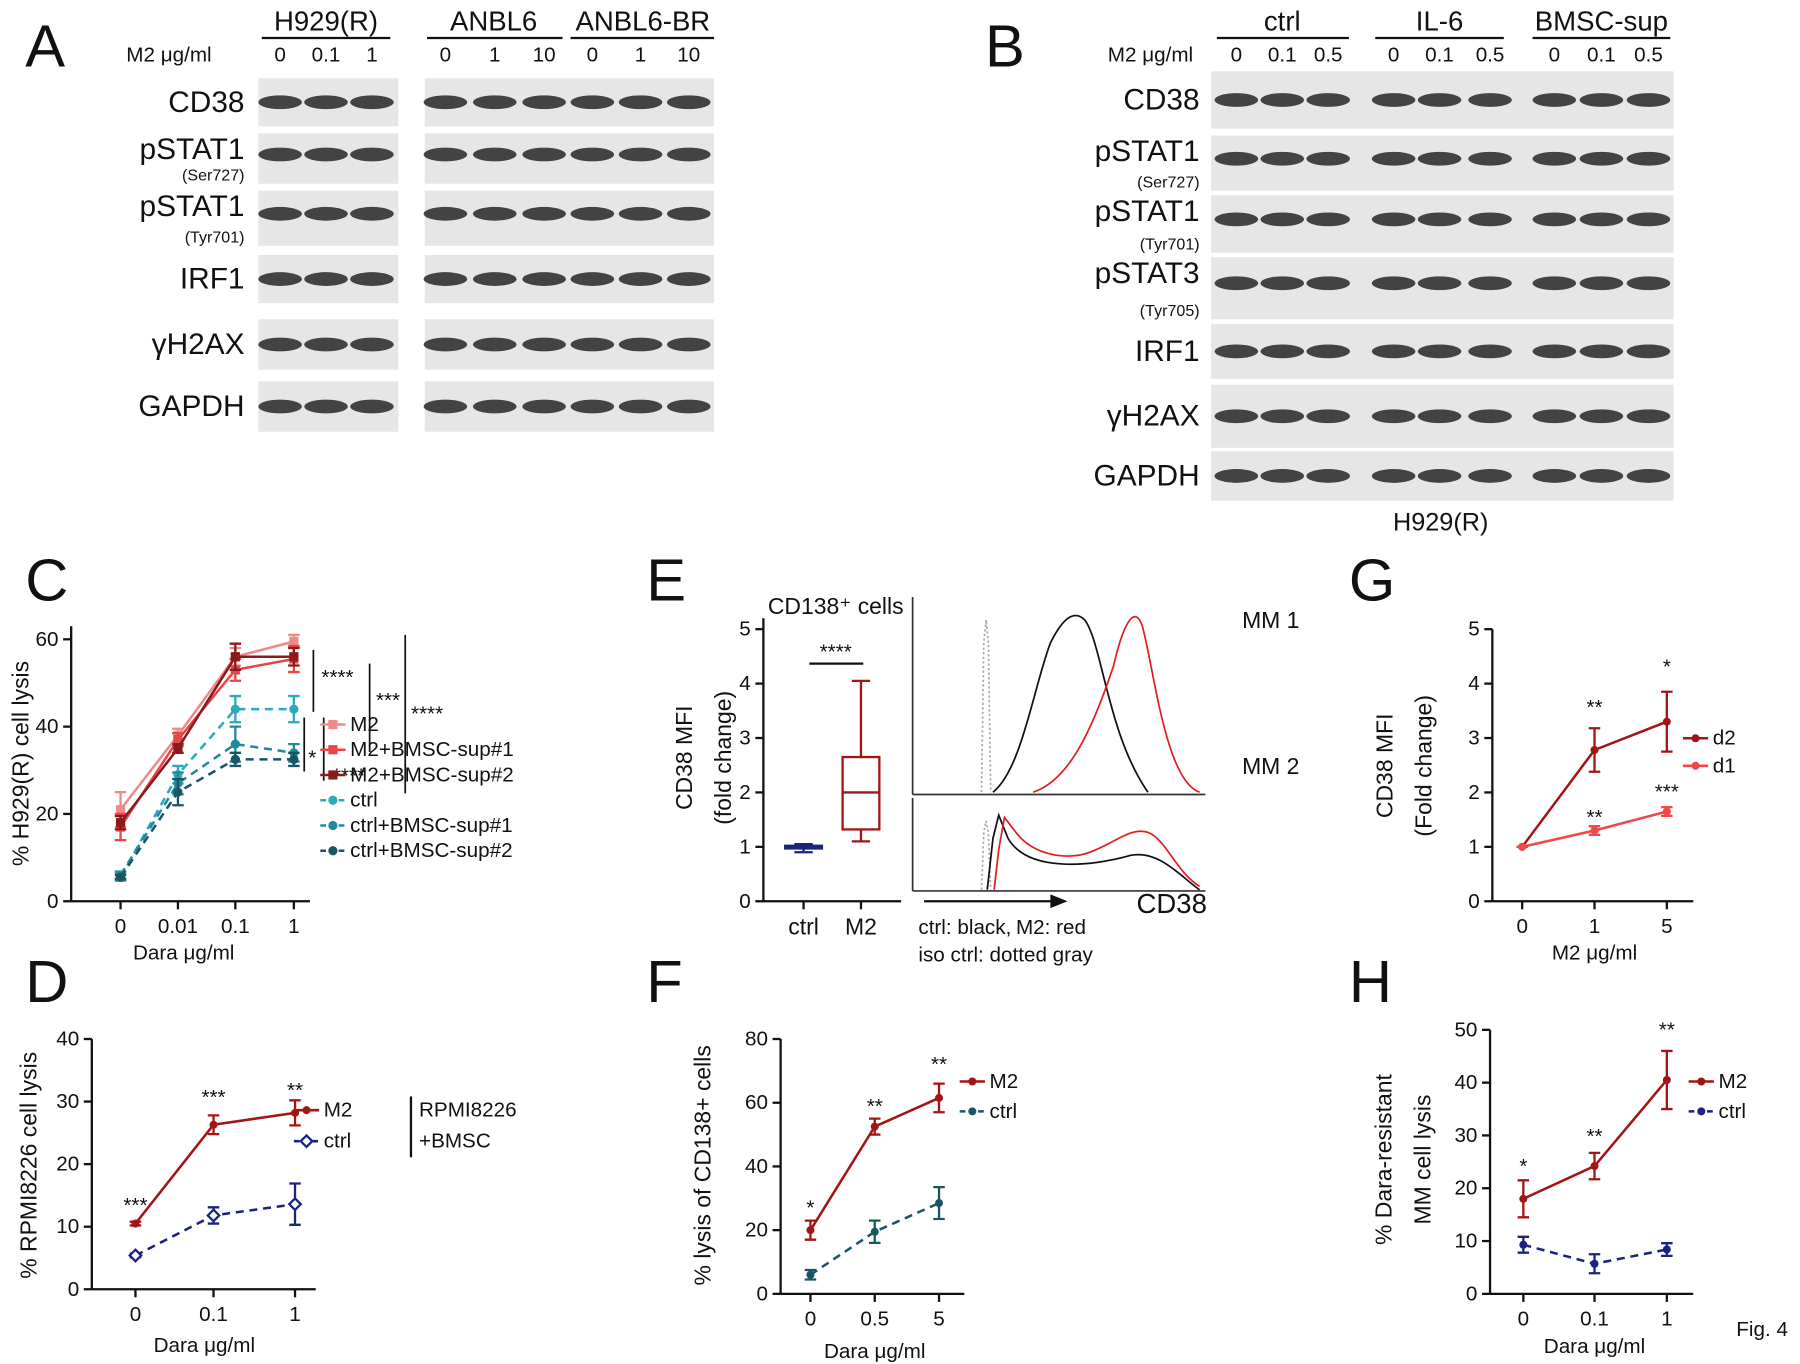 Image resolution: width=1800 pixels, height=1364 pixels. What do you see at coordinates (861, 927) in the screenshot?
I see `x-tick-label: M2` at bounding box center [861, 927].